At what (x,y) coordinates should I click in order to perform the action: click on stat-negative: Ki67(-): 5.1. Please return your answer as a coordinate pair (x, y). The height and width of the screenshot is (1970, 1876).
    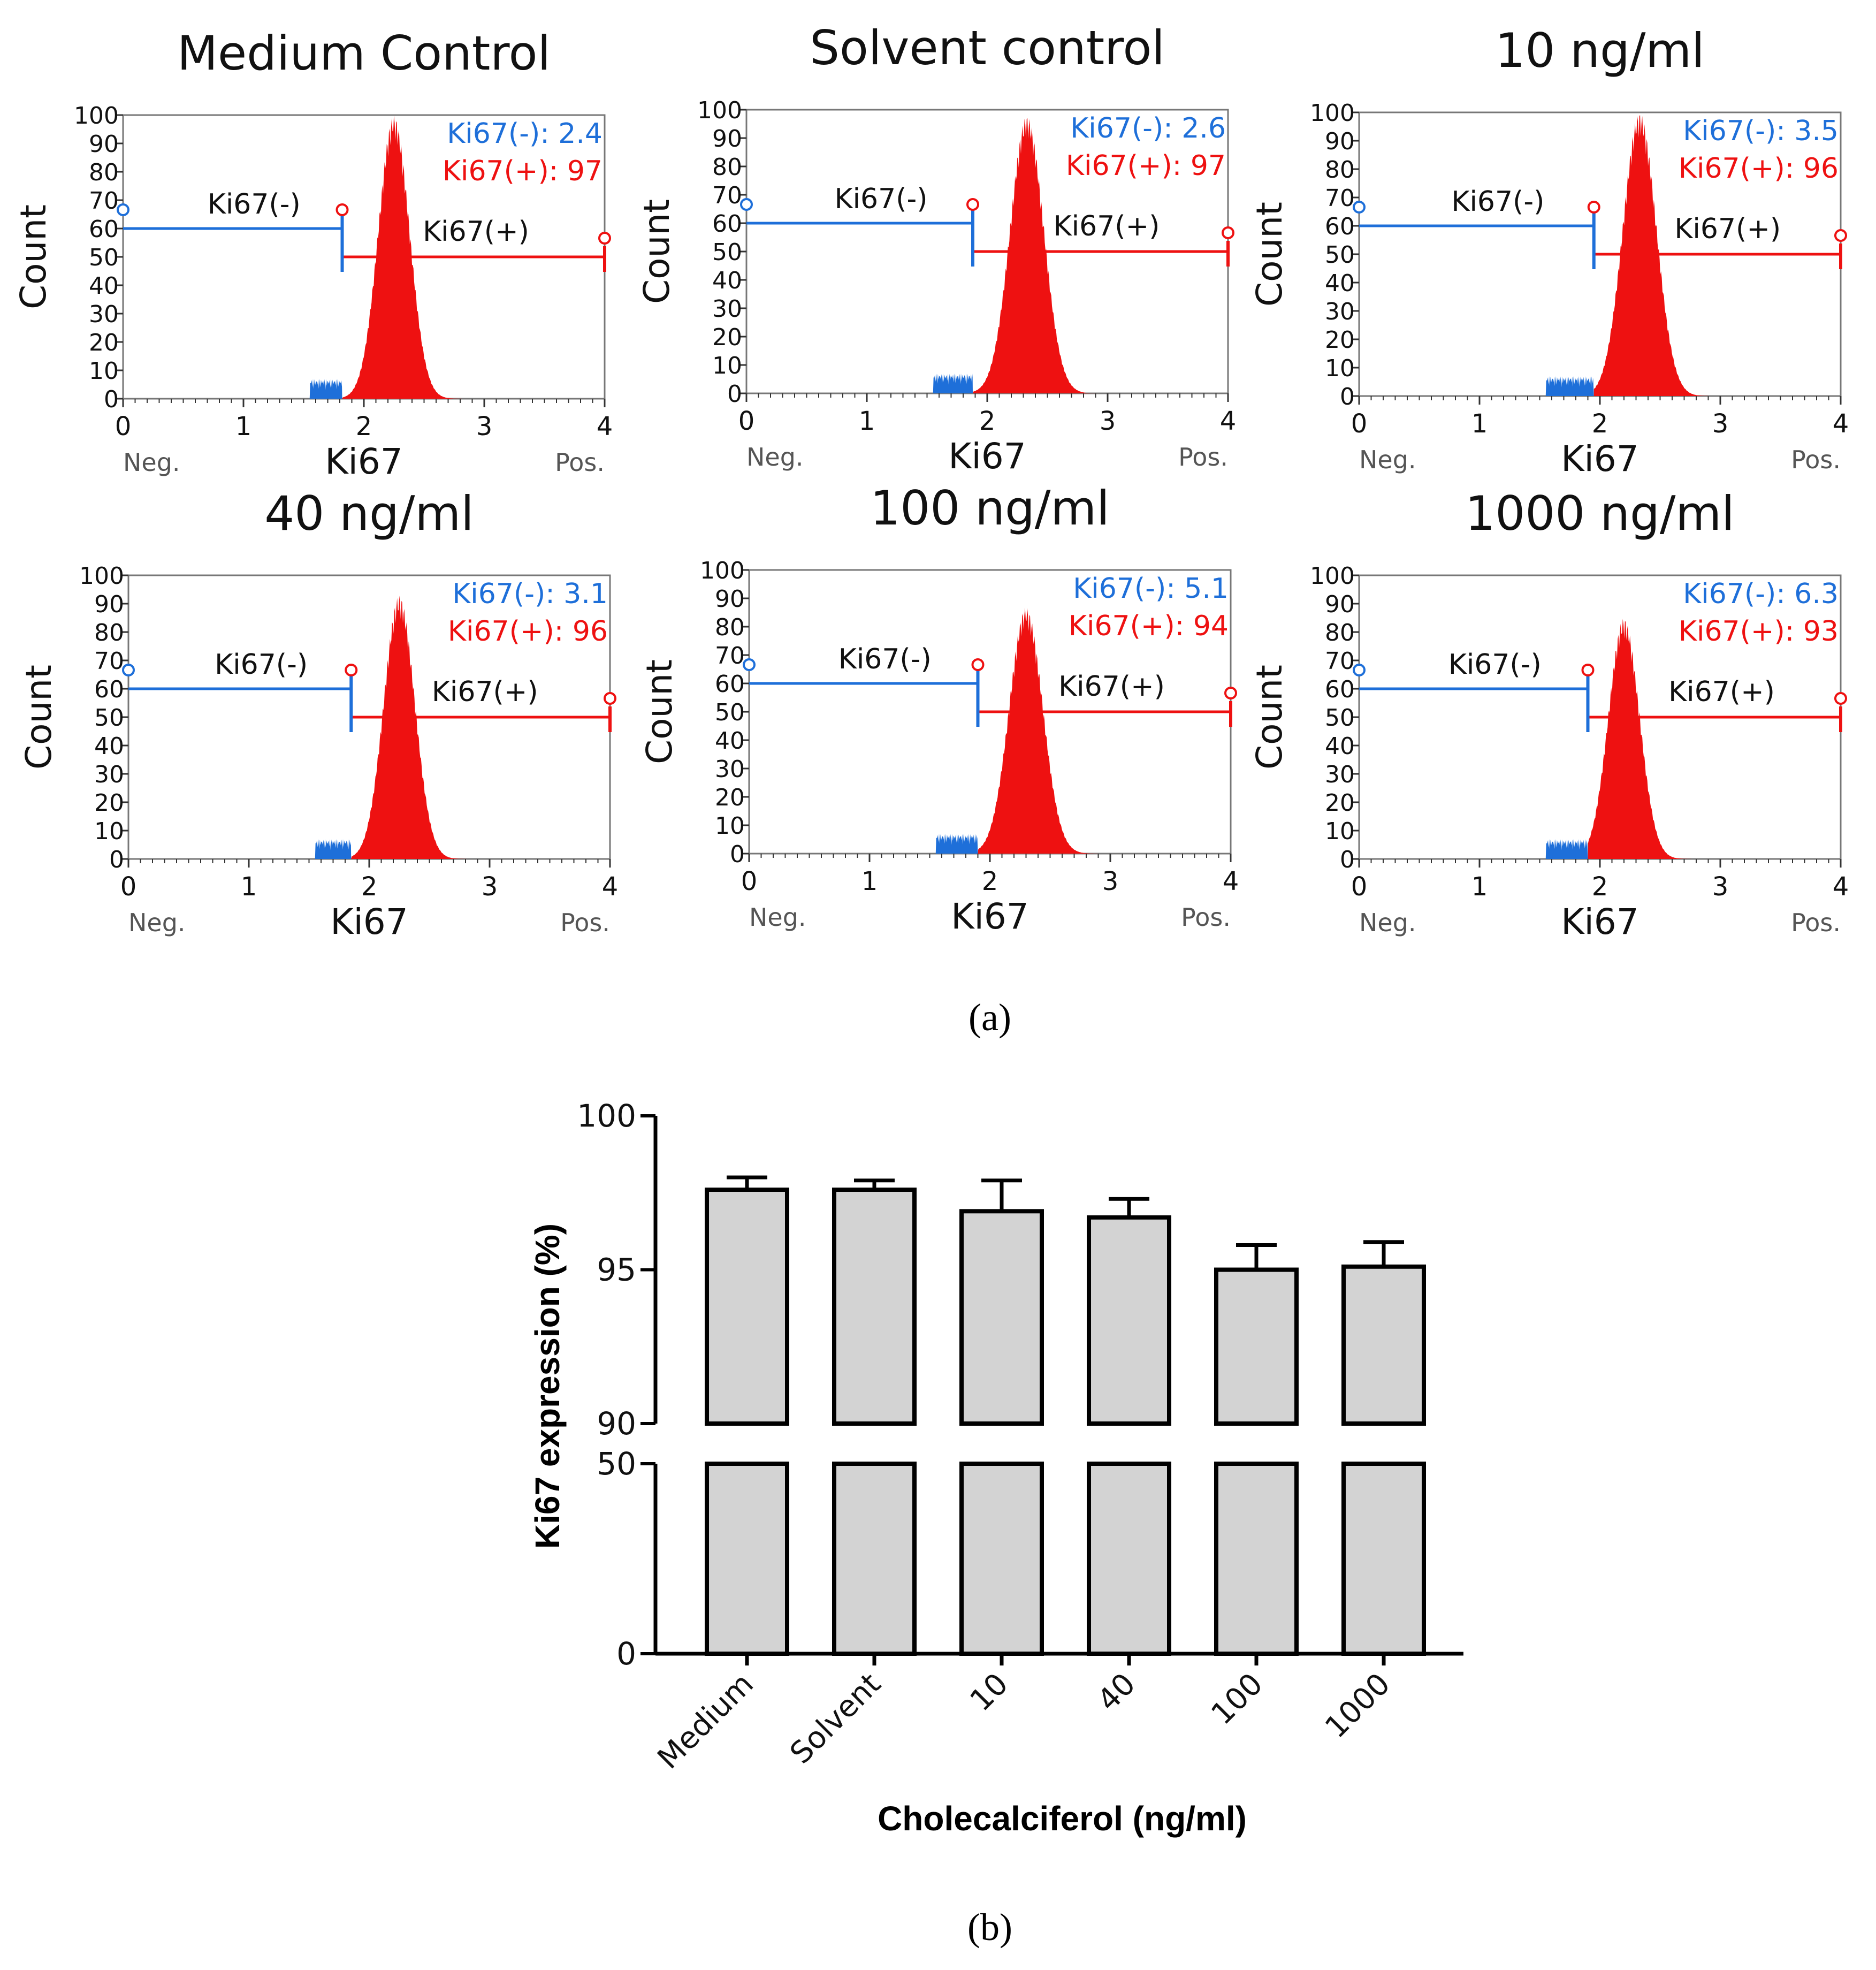
    Looking at the image, I should click on (1151, 589).